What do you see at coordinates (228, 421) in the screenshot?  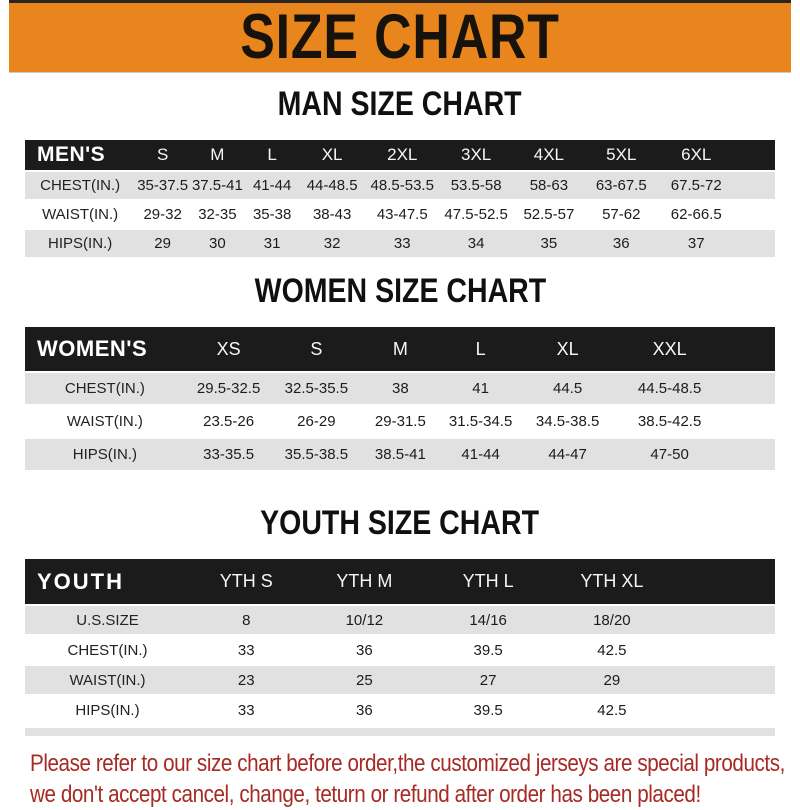 I see `size-value: 23.5-26` at bounding box center [228, 421].